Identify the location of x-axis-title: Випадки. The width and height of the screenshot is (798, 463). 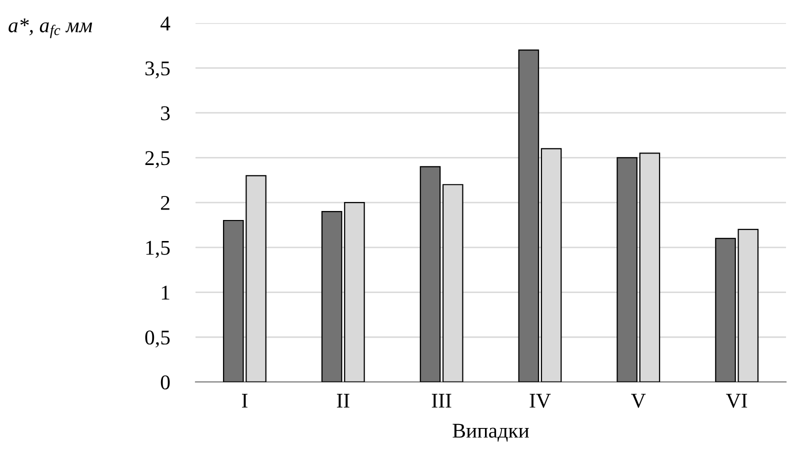
(490, 433).